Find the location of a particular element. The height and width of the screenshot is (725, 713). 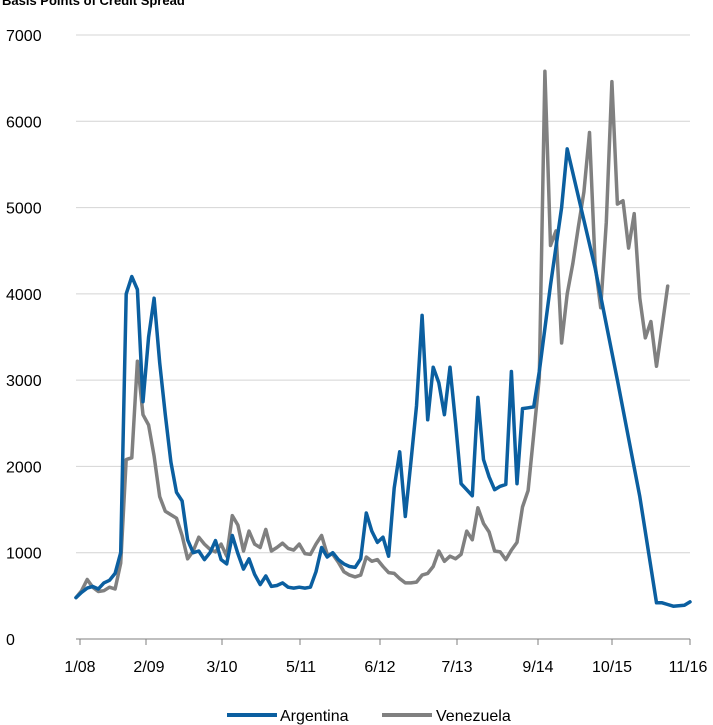

x-axis: 1/08 2/09 3/10 5/11 6/12 7/13 9/14 10/15 11/16 is located at coordinates (386, 657).